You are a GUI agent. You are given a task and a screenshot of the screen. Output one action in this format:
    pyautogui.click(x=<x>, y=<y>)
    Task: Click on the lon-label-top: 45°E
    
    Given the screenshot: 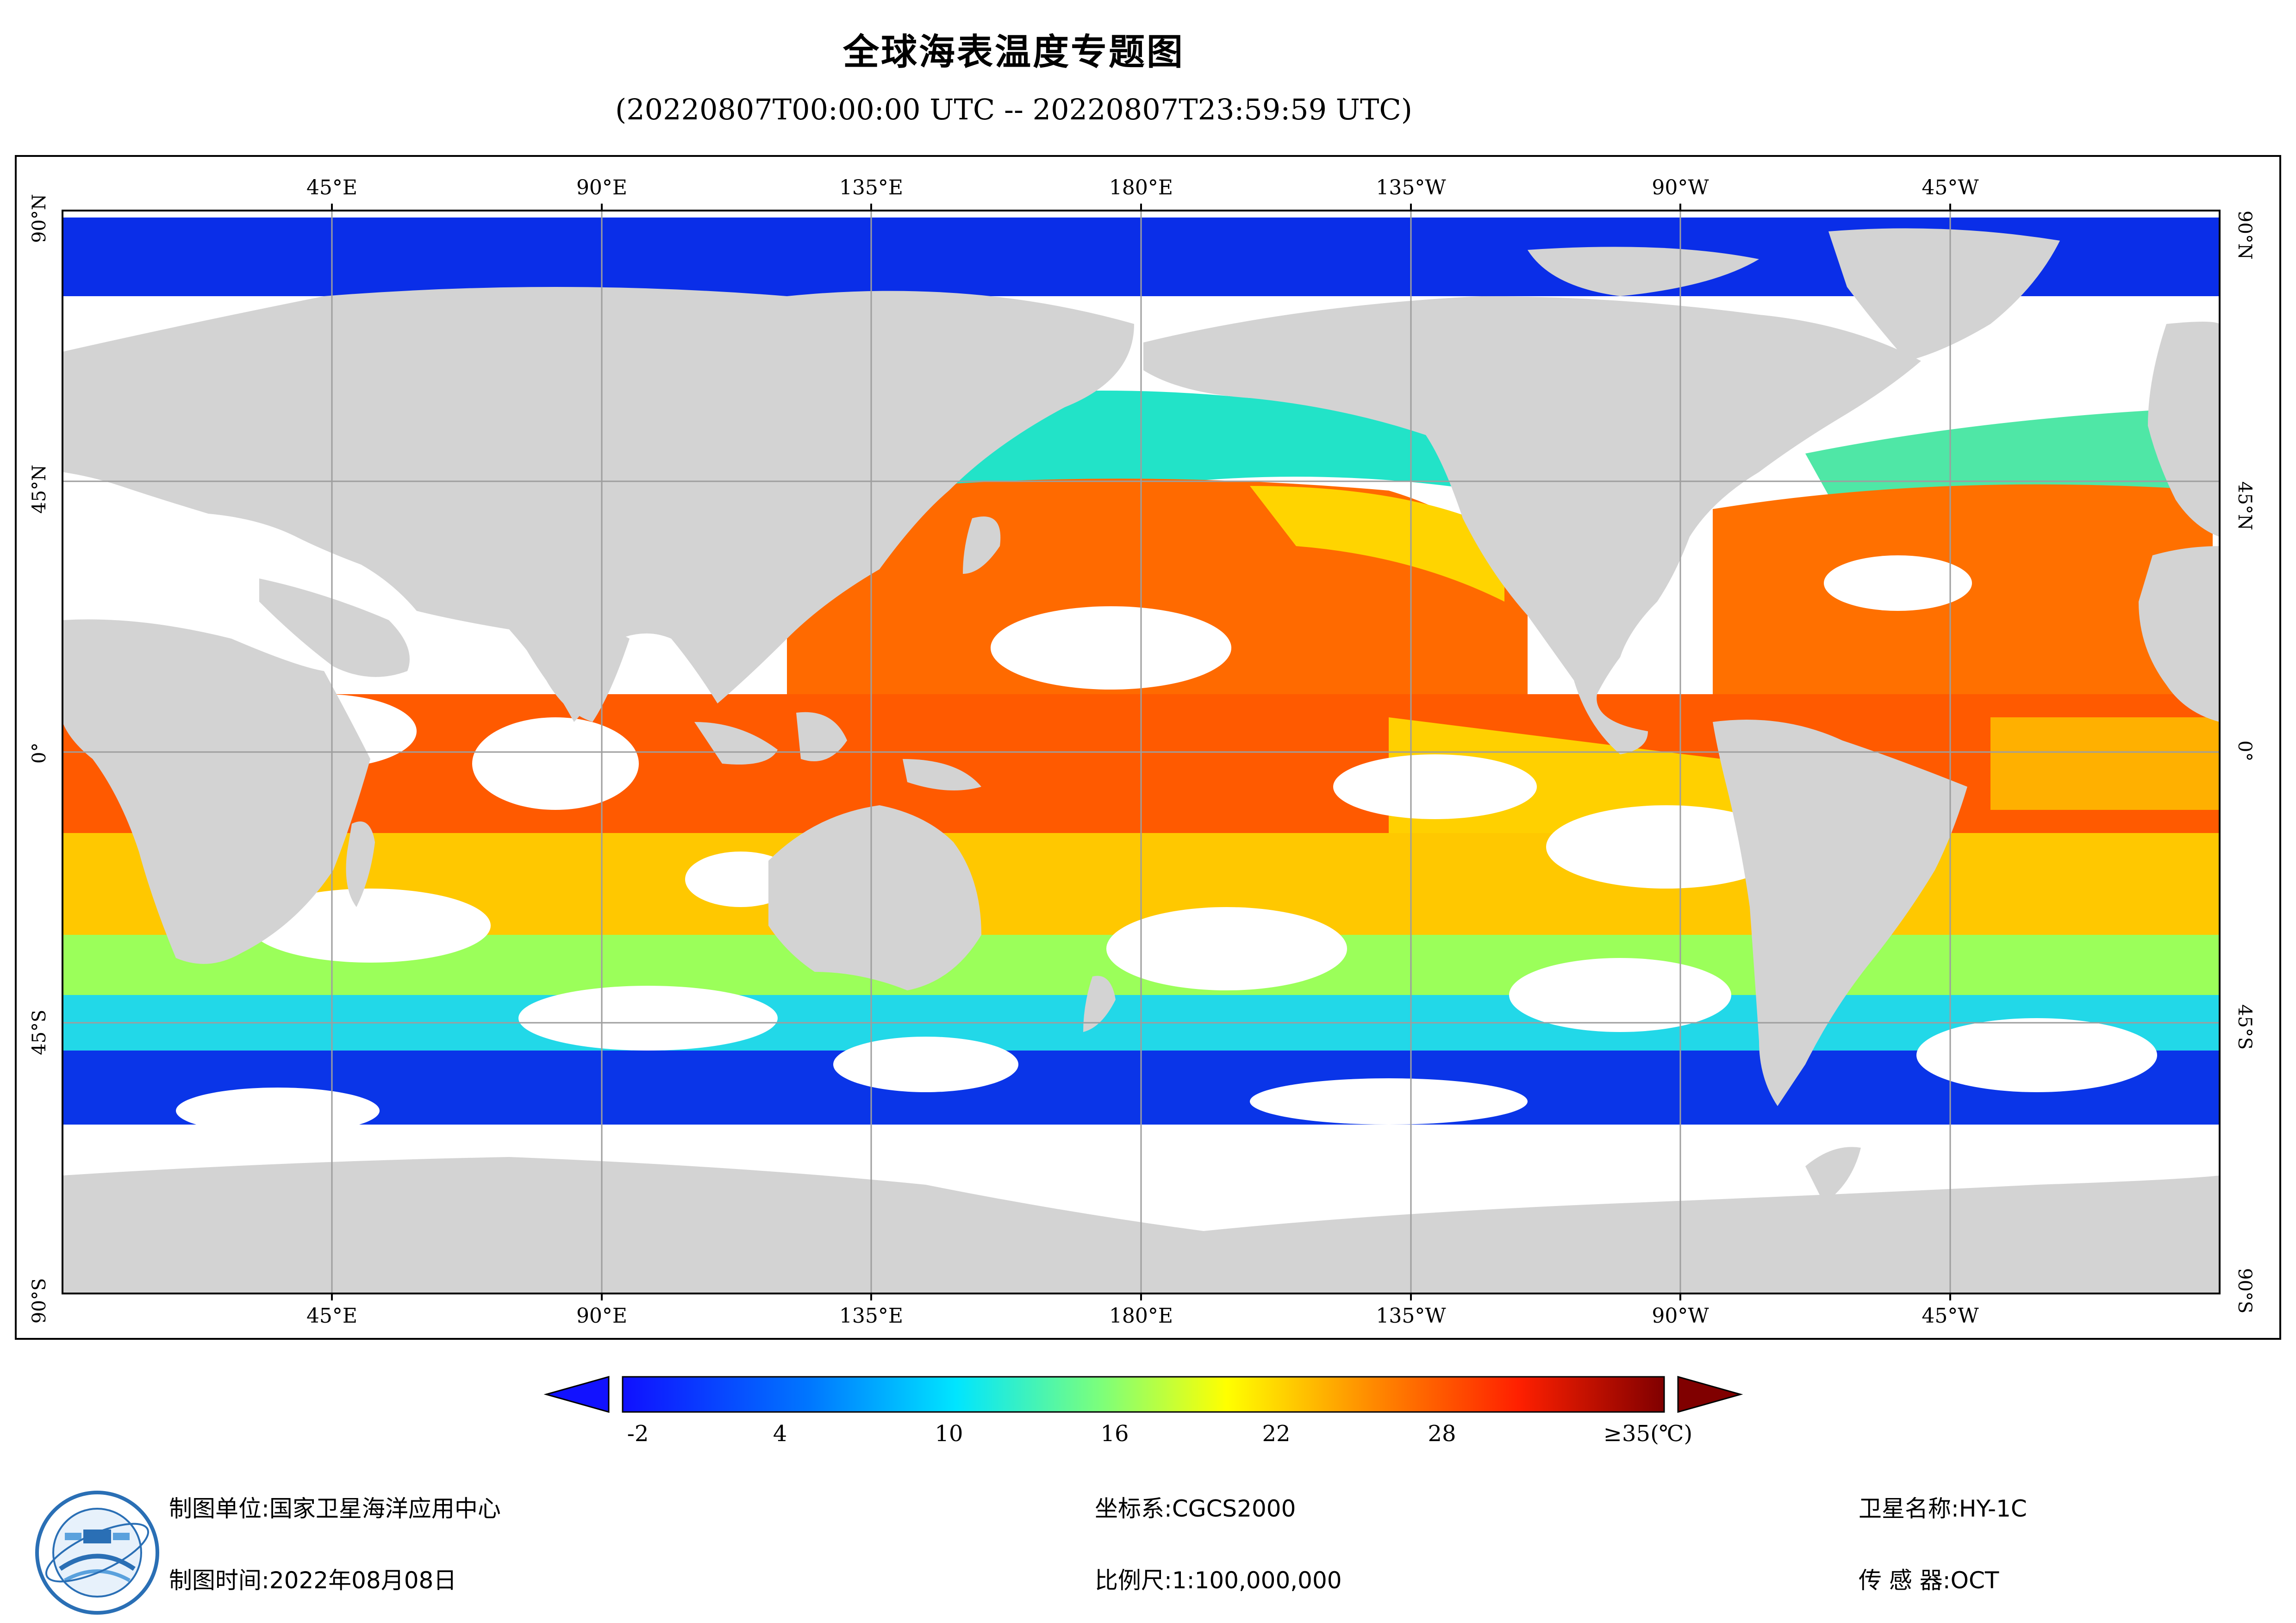 What is the action you would take?
    pyautogui.click(x=332, y=187)
    